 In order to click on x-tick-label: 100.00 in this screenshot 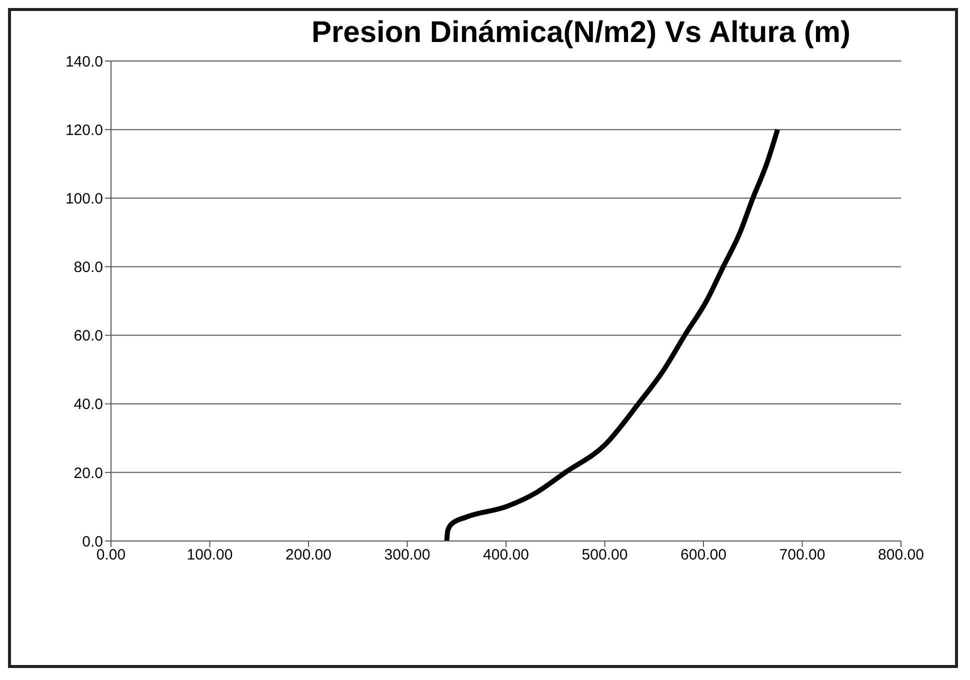, I will do `click(209, 555)`.